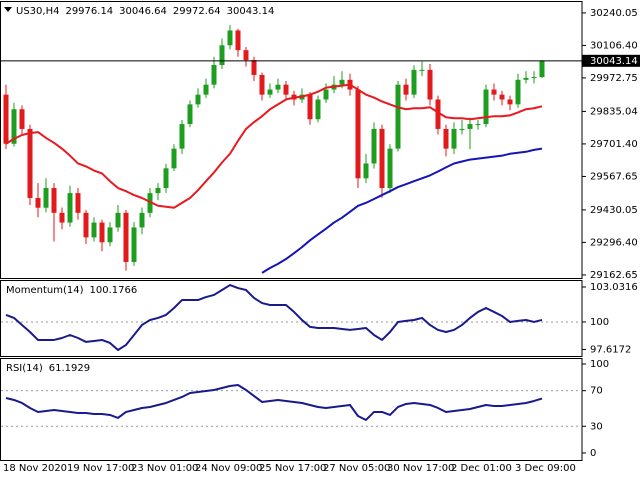 The image size is (640, 480). What do you see at coordinates (614, 78) in the screenshot?
I see `y-tick-label: 29972.75` at bounding box center [614, 78].